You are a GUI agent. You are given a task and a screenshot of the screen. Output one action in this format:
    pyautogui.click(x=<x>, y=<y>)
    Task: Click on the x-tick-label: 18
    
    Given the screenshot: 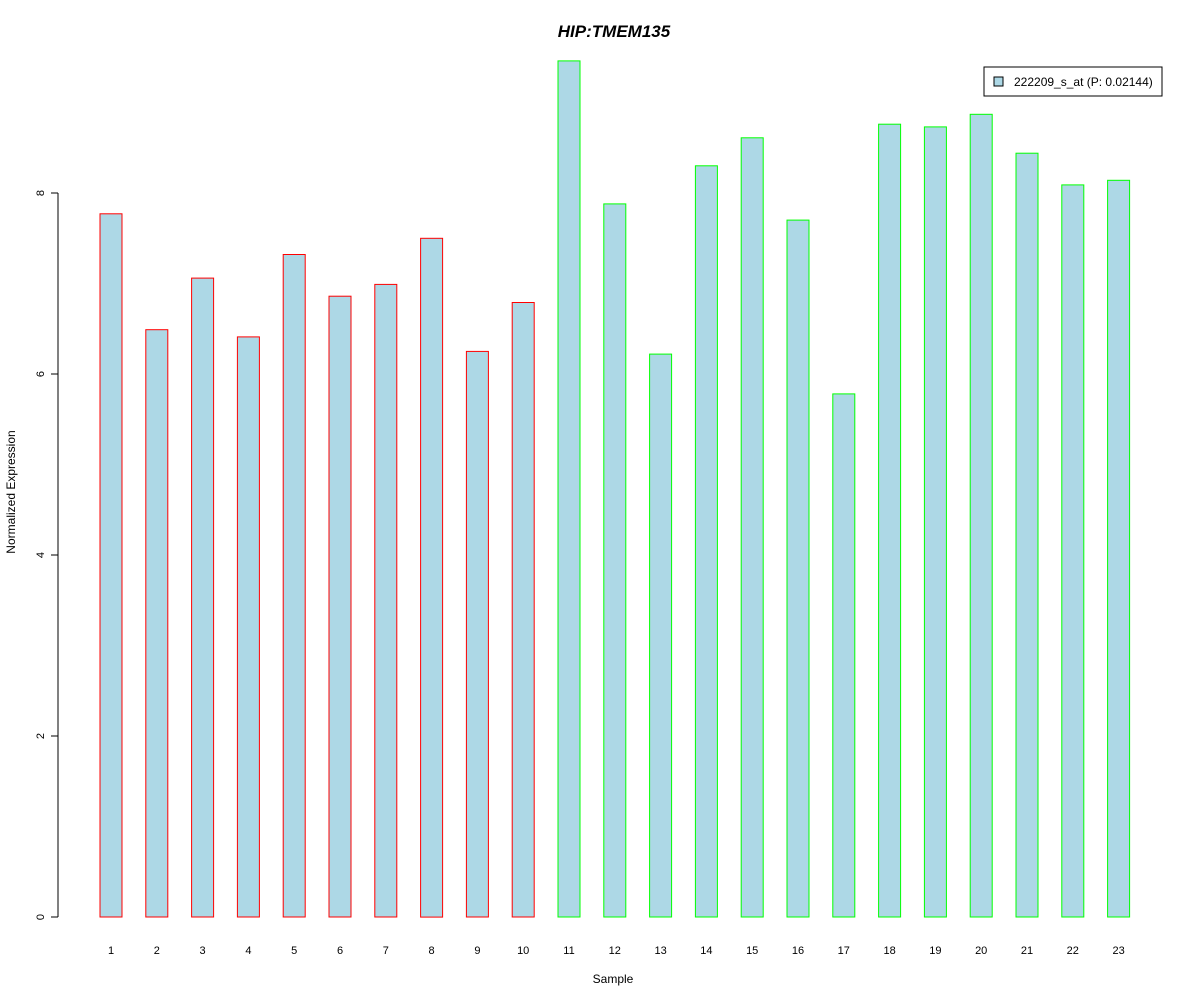 What is the action you would take?
    pyautogui.click(x=889, y=951)
    